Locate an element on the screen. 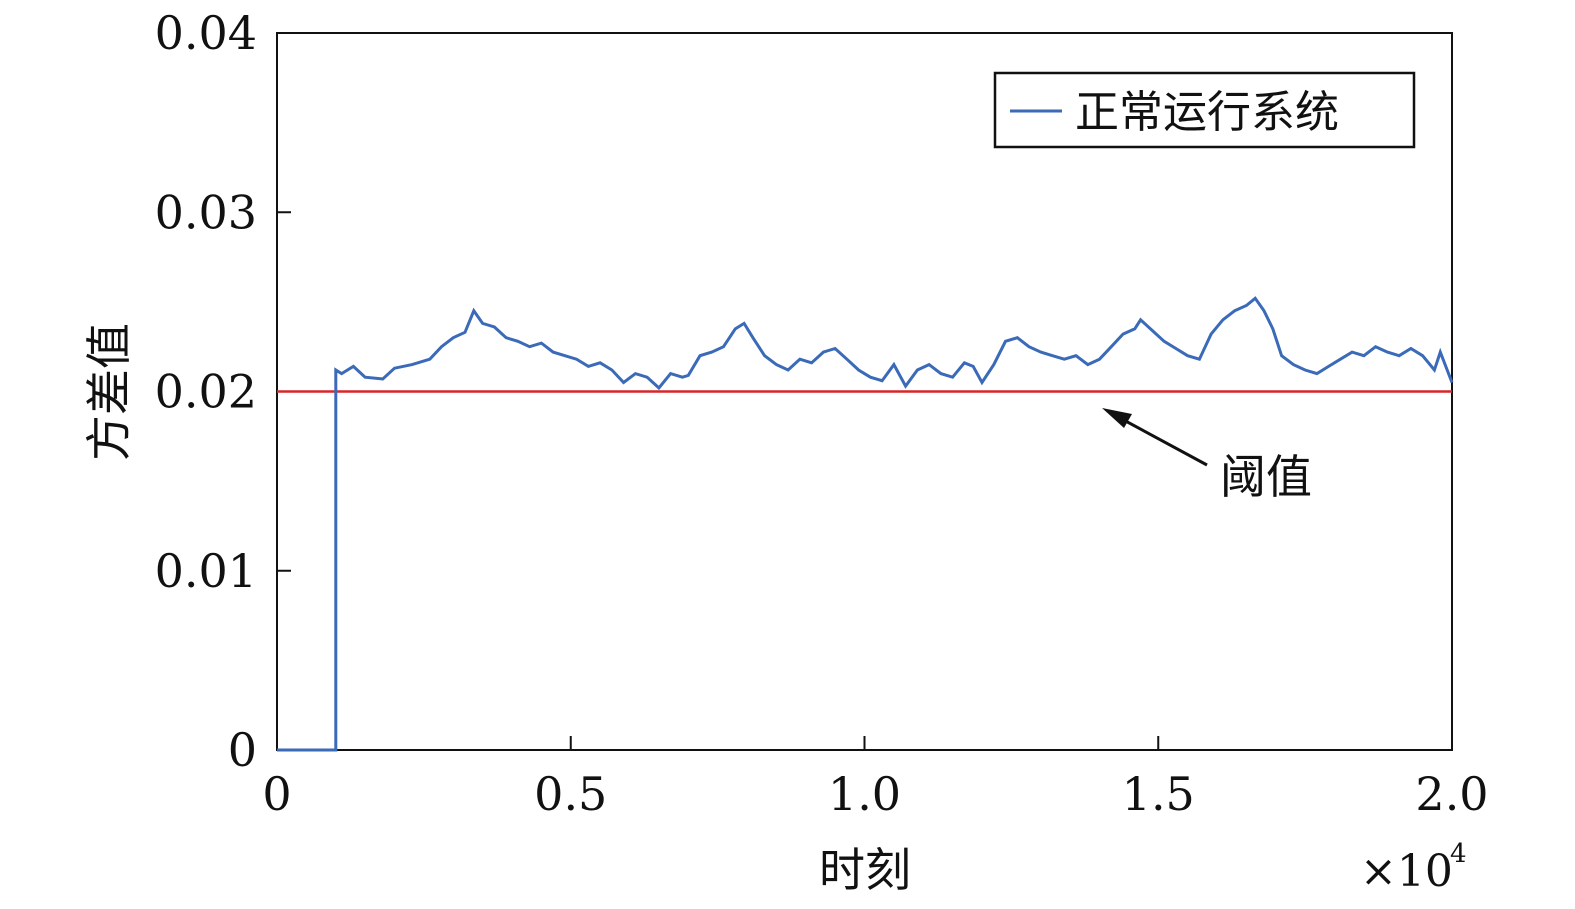 This screenshot has width=1575, height=909. annotation-arrow-head is located at coordinates (1117, 418).